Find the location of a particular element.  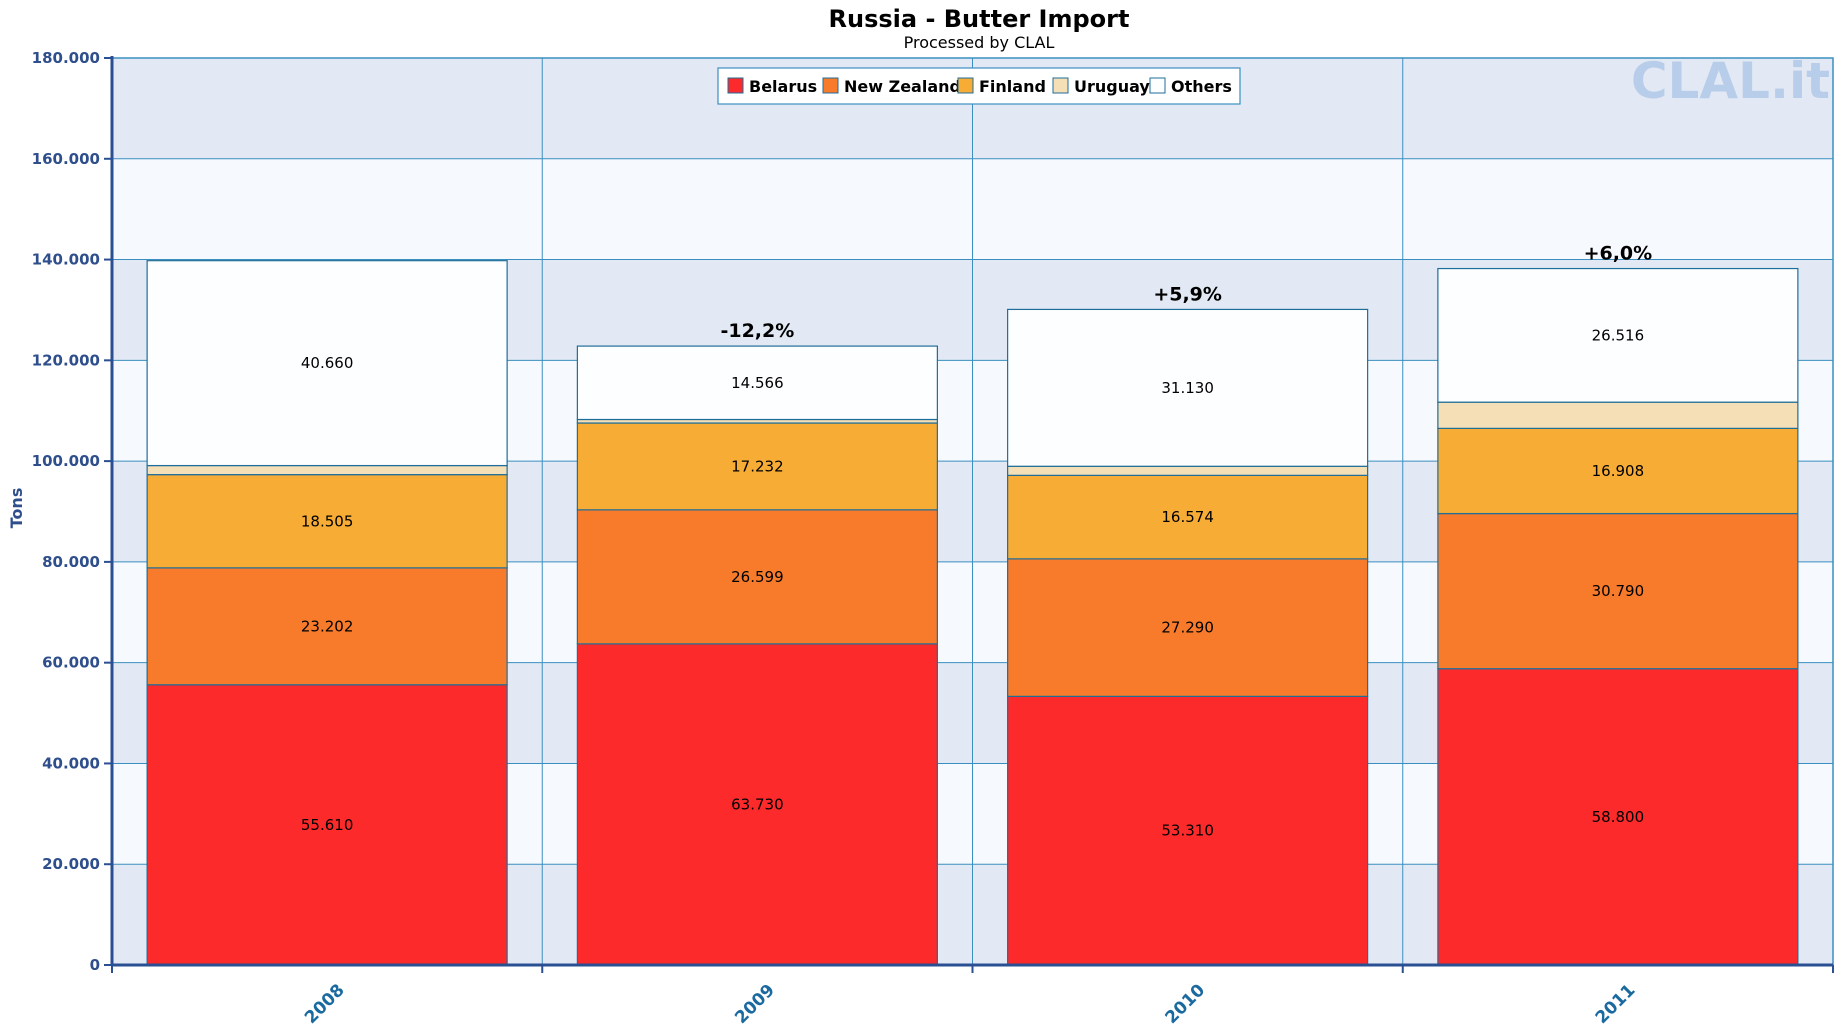

x-tick-label: 2011 is located at coordinates (1616, 1002).